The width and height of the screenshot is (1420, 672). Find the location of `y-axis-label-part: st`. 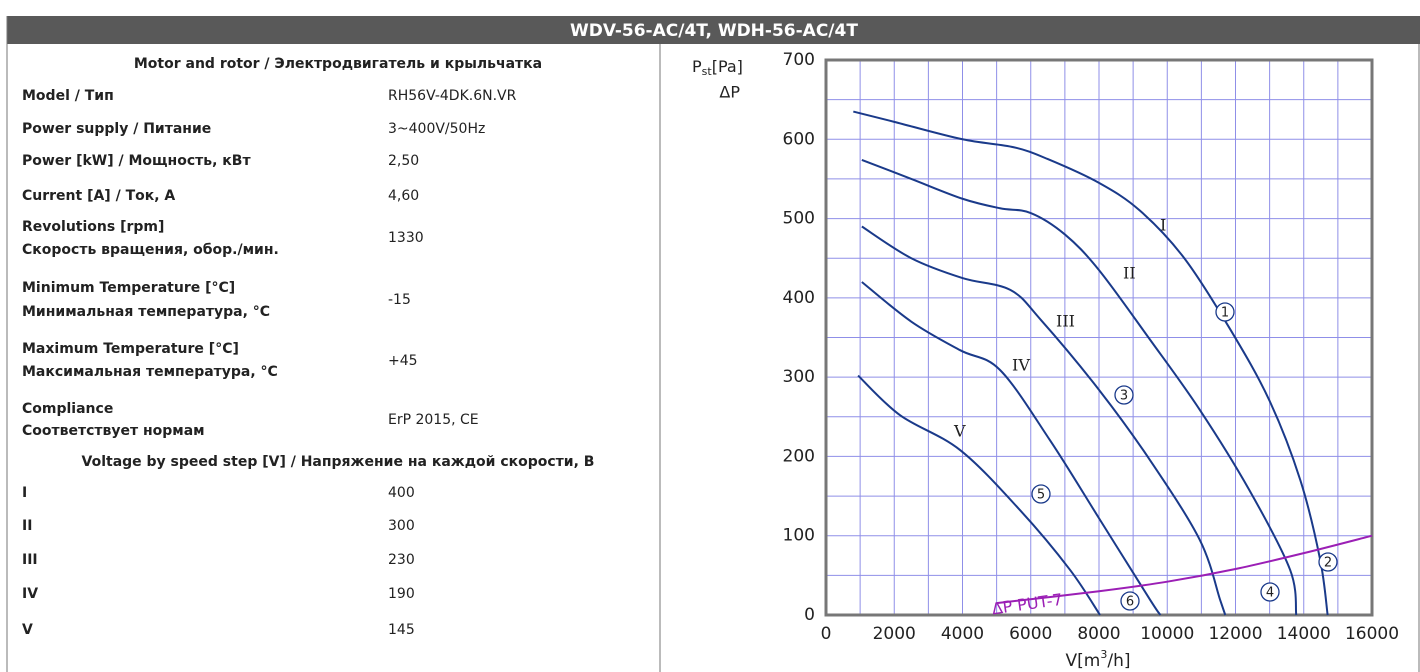

y-axis-label-part: st is located at coordinates (707, 71).